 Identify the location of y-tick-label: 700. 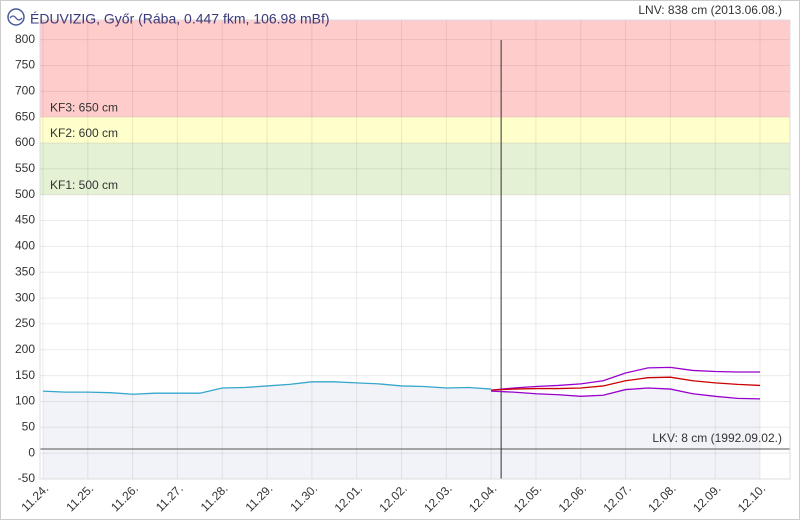
(25, 91).